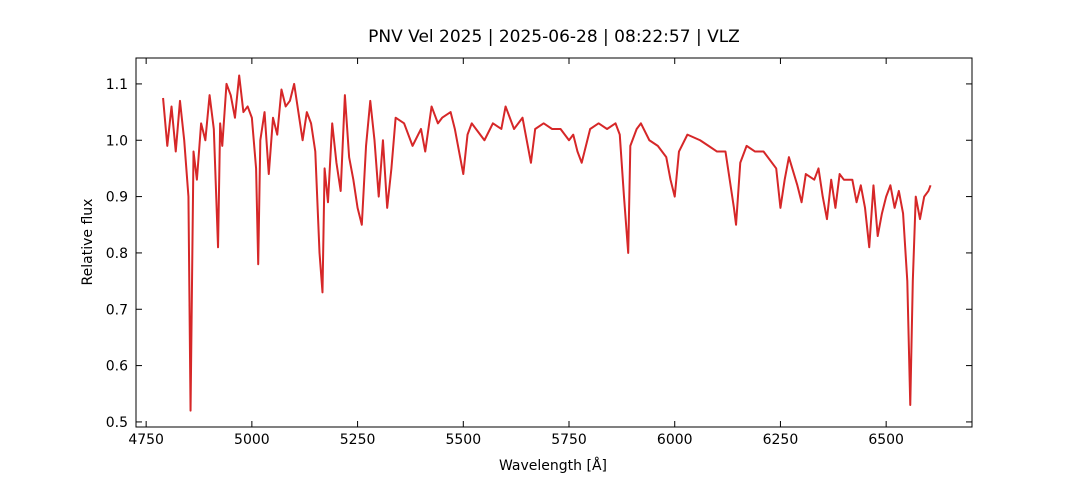  What do you see at coordinates (675, 440) in the screenshot?
I see `x-tick-label: 6000` at bounding box center [675, 440].